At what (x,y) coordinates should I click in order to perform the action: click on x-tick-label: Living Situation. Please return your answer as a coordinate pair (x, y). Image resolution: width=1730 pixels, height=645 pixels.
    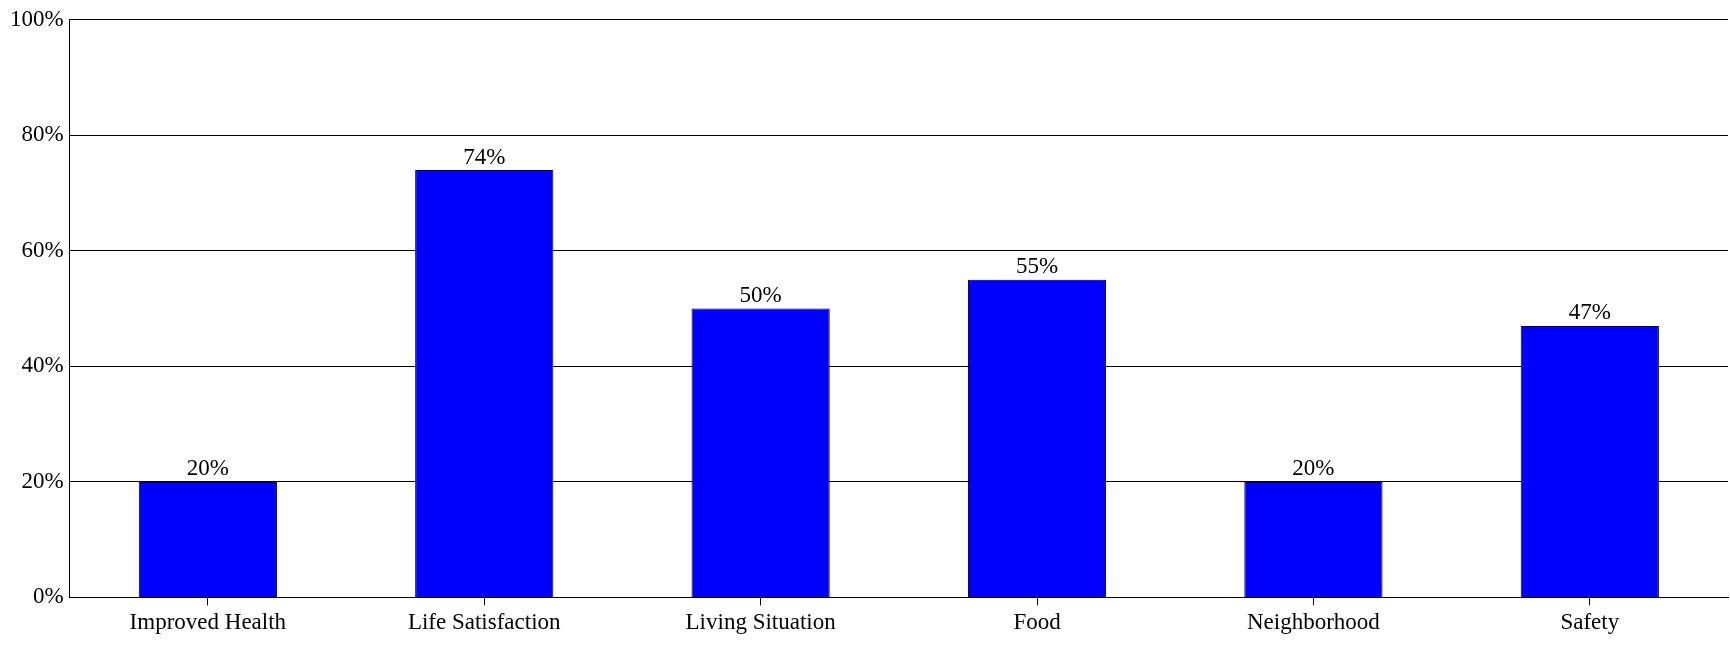
    Looking at the image, I should click on (761, 622).